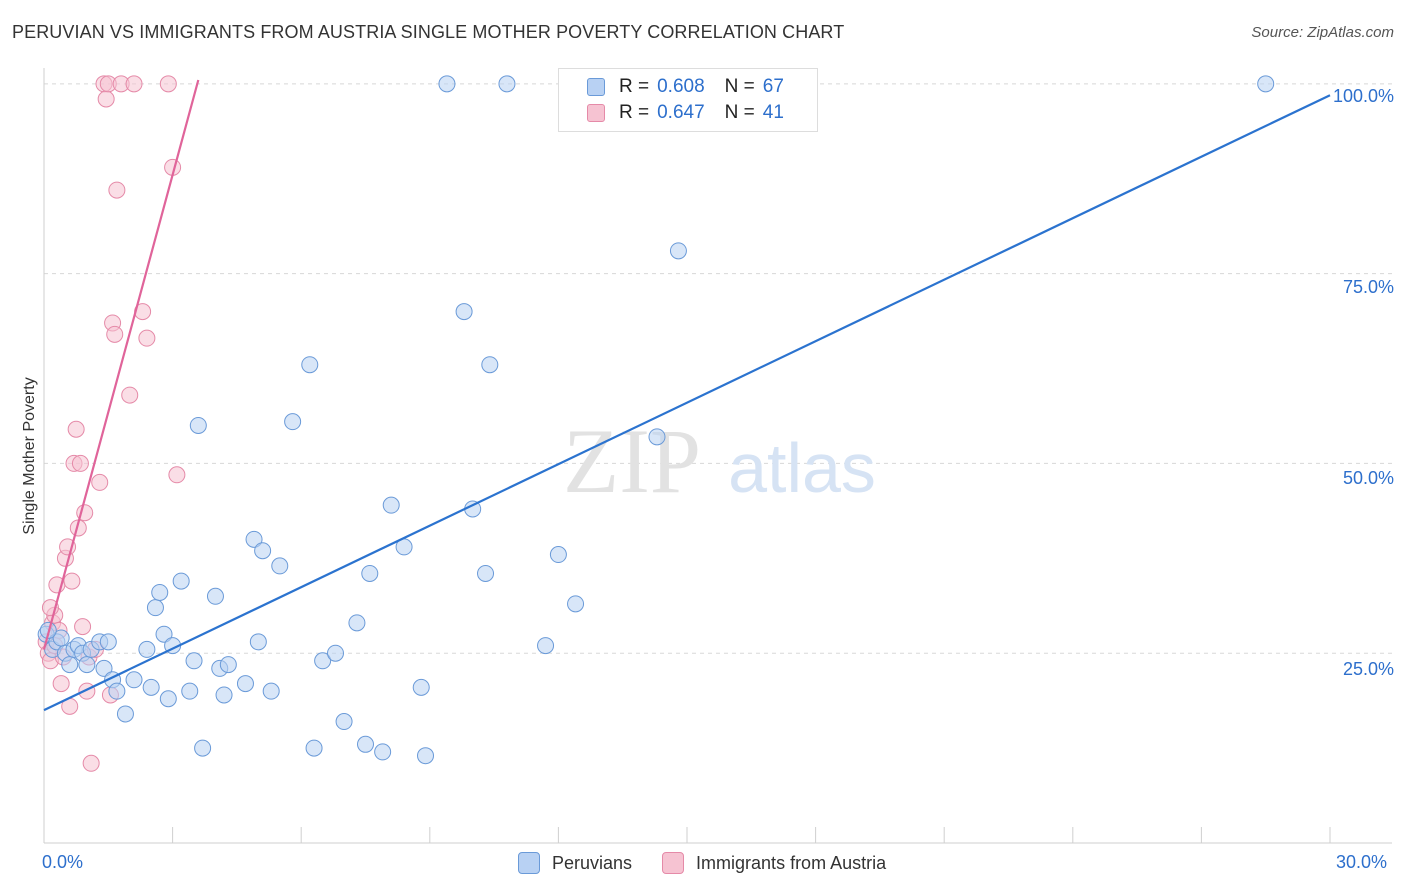 The image size is (1406, 892). Describe the element at coordinates (1368, 669) in the screenshot. I see `y-tick-label-25: 25.0%` at that location.